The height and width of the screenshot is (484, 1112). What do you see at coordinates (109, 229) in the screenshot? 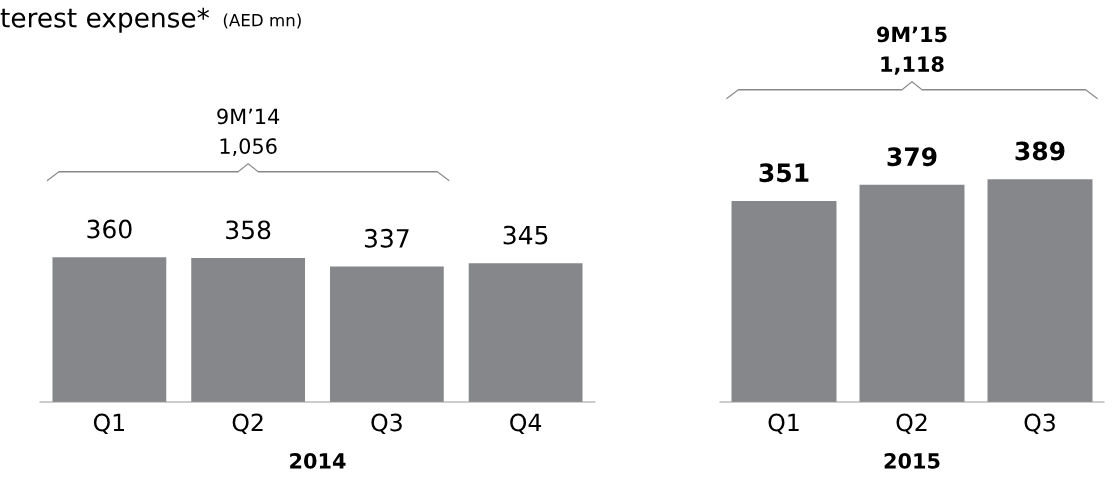
I see `data-label: 360` at bounding box center [109, 229].